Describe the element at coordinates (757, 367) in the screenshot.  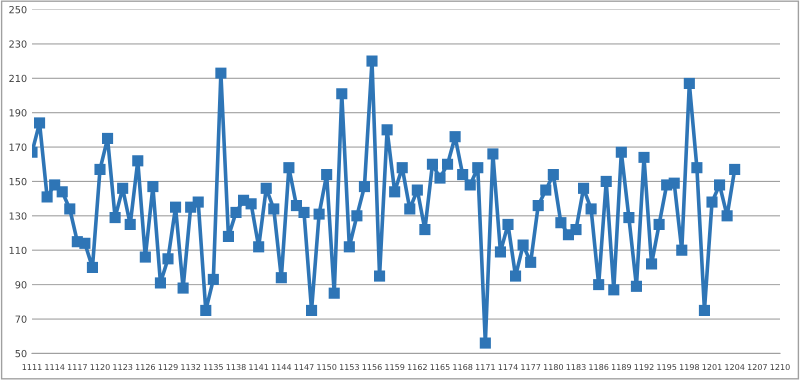
I see `x-tick-label: 1207` at that location.